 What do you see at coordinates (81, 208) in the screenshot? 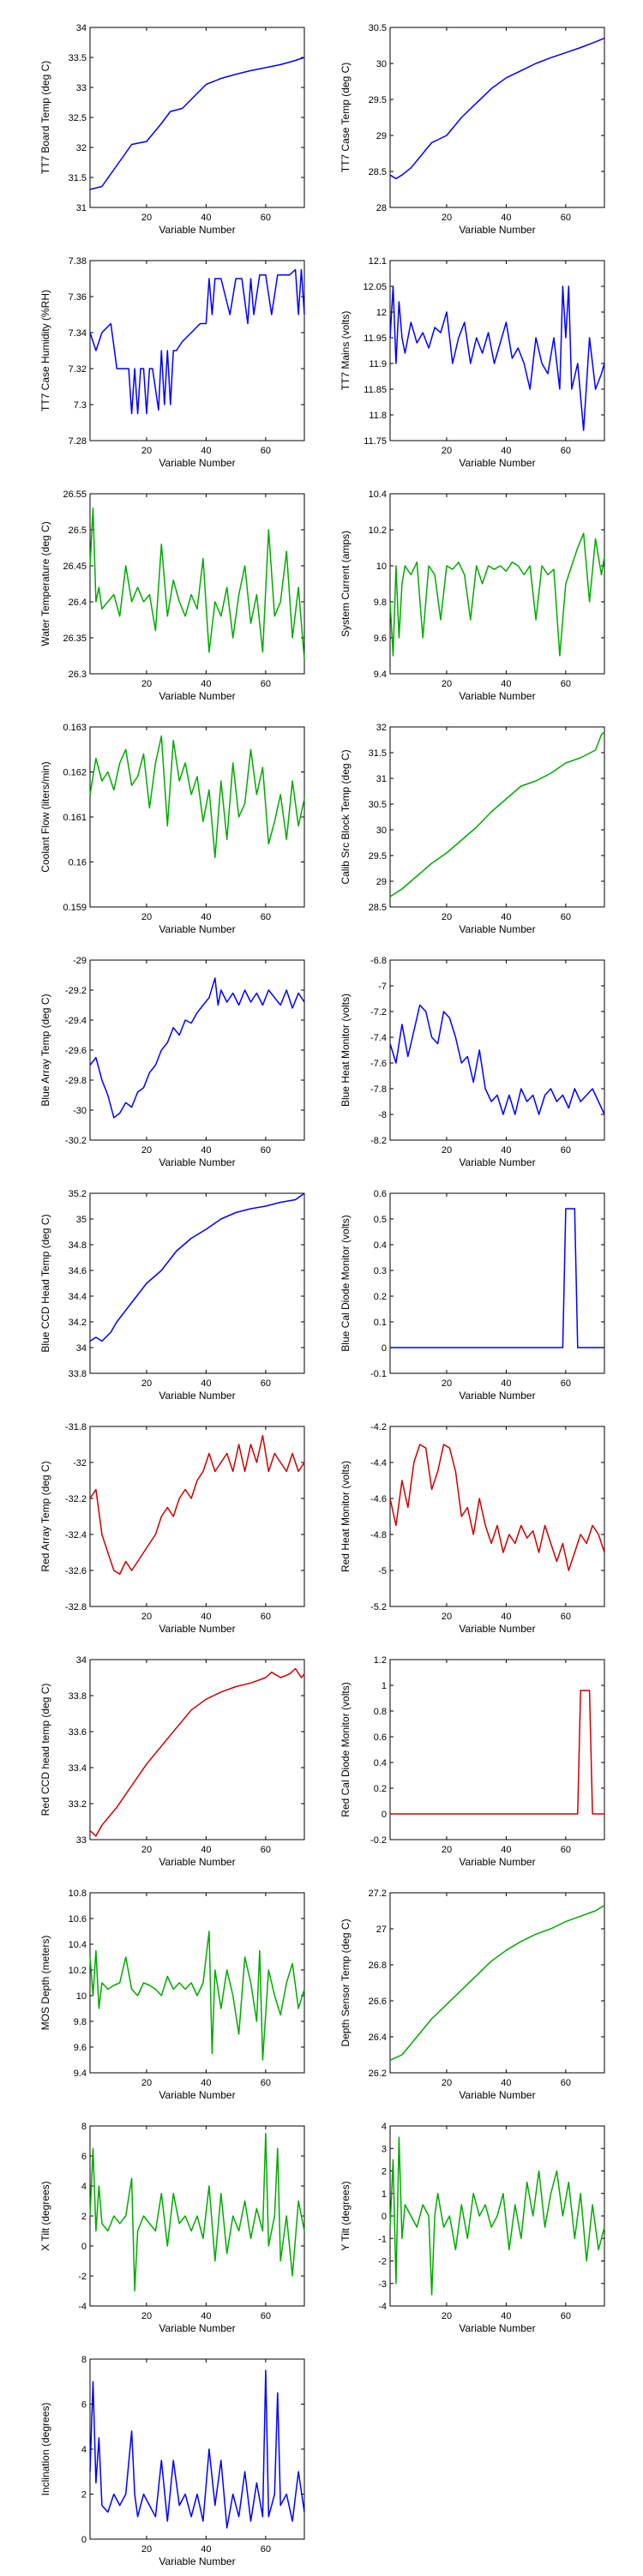
I see `y-tick-label: 31` at bounding box center [81, 208].